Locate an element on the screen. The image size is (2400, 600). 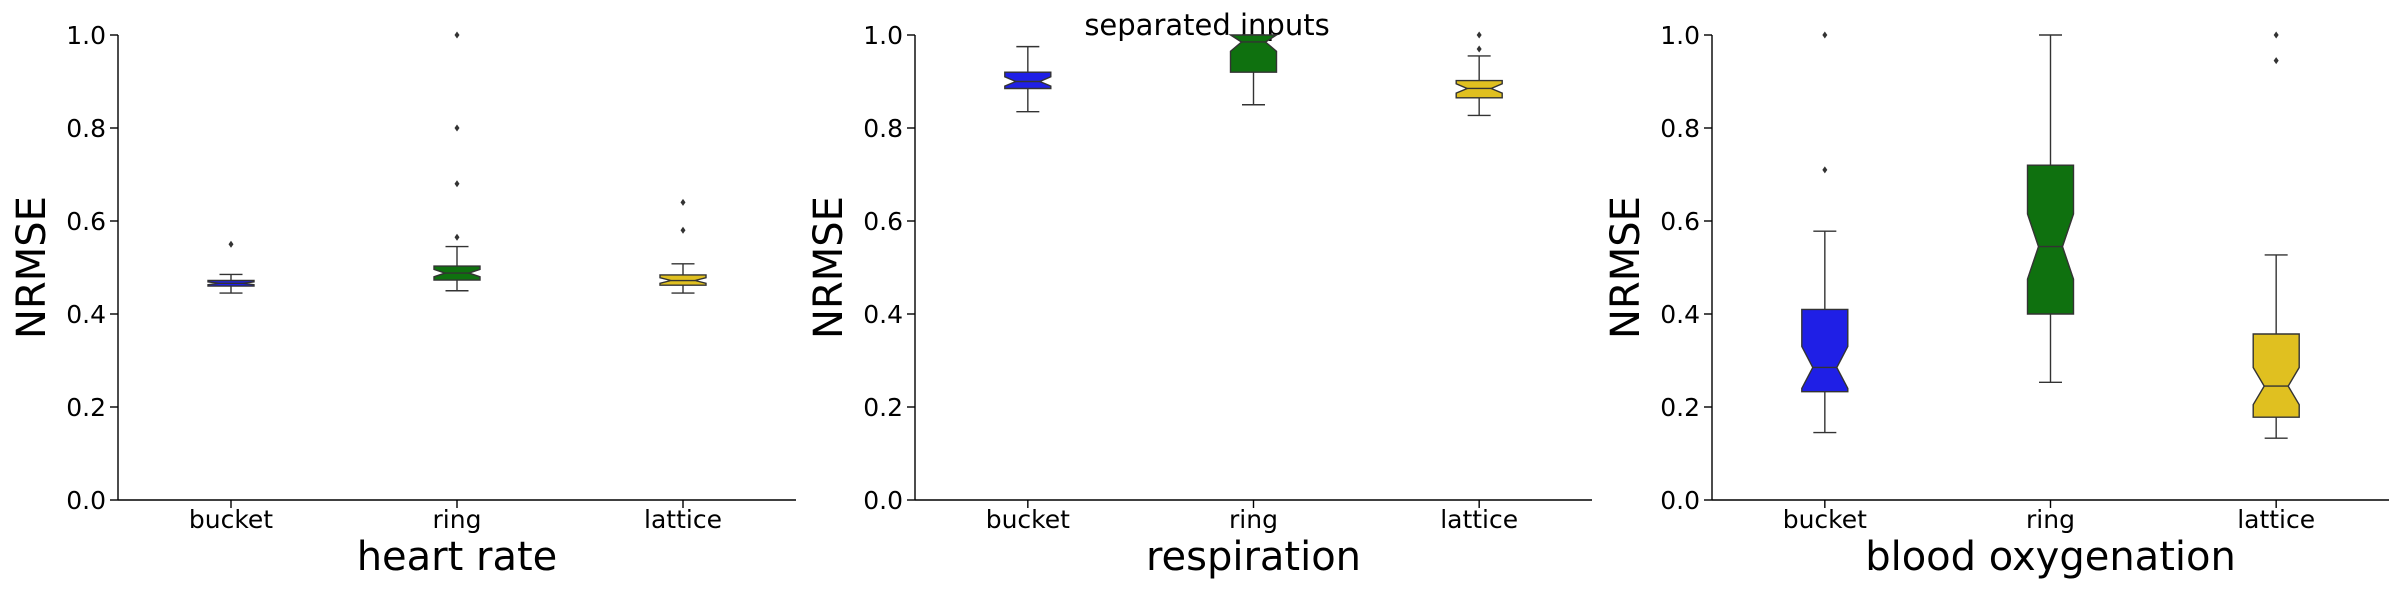
x-axis-title: blood oxygenation is located at coordinates (2050, 557).